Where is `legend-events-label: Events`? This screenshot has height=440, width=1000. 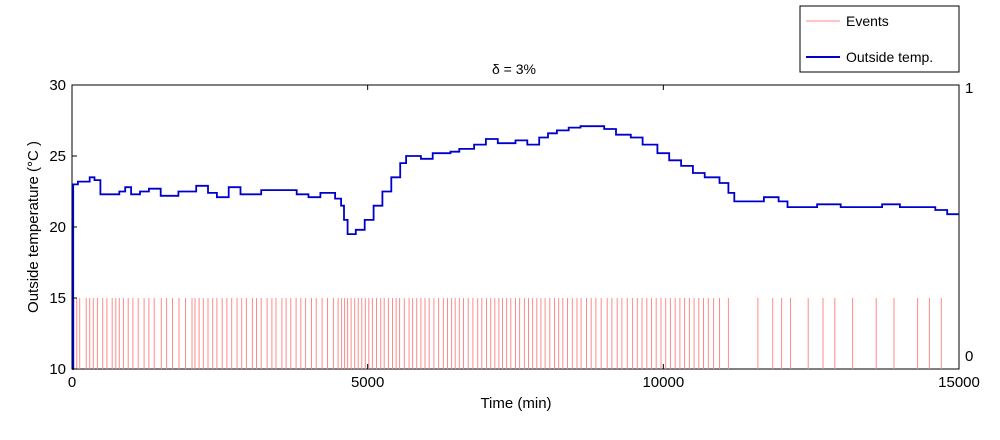
legend-events-label: Events is located at coordinates (867, 21).